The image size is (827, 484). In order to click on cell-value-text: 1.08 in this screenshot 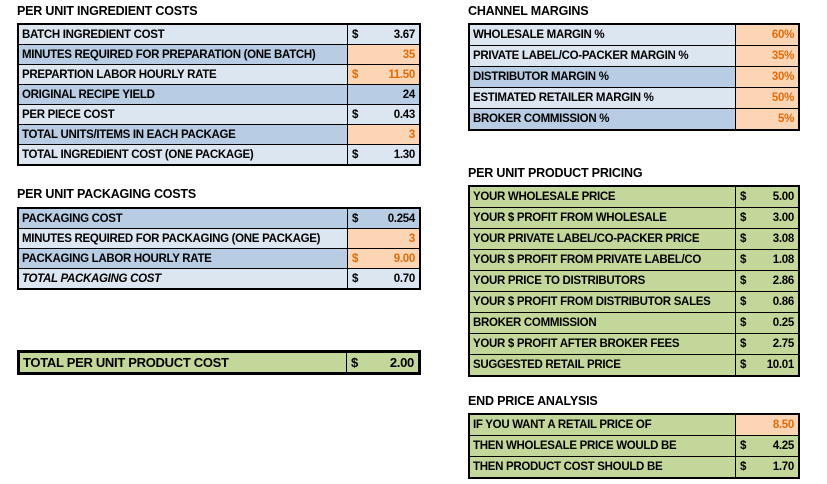, I will do `click(783, 260)`.